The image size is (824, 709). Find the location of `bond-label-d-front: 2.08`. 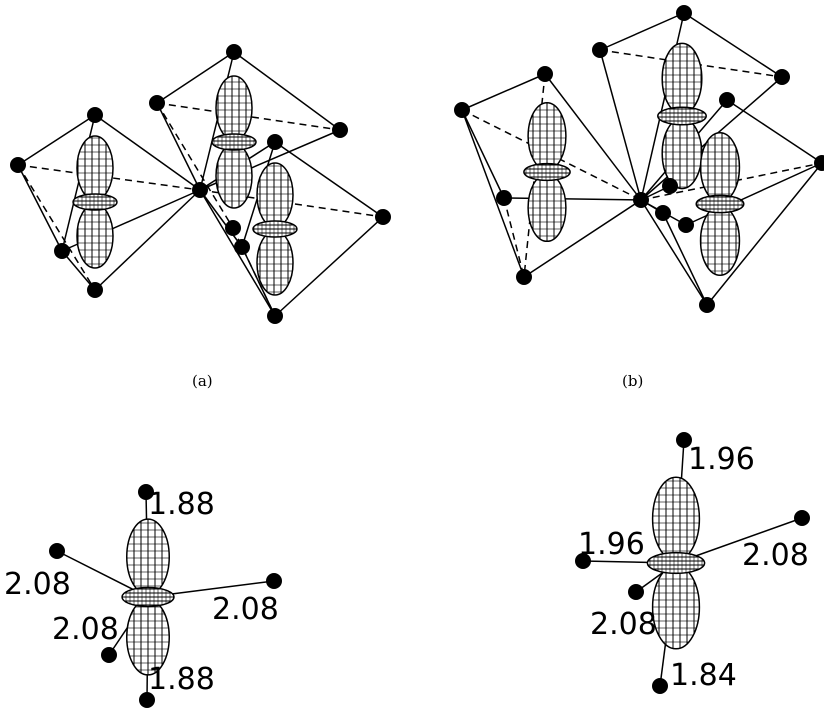

bond-label-d-front: 2.08 is located at coordinates (623, 624).